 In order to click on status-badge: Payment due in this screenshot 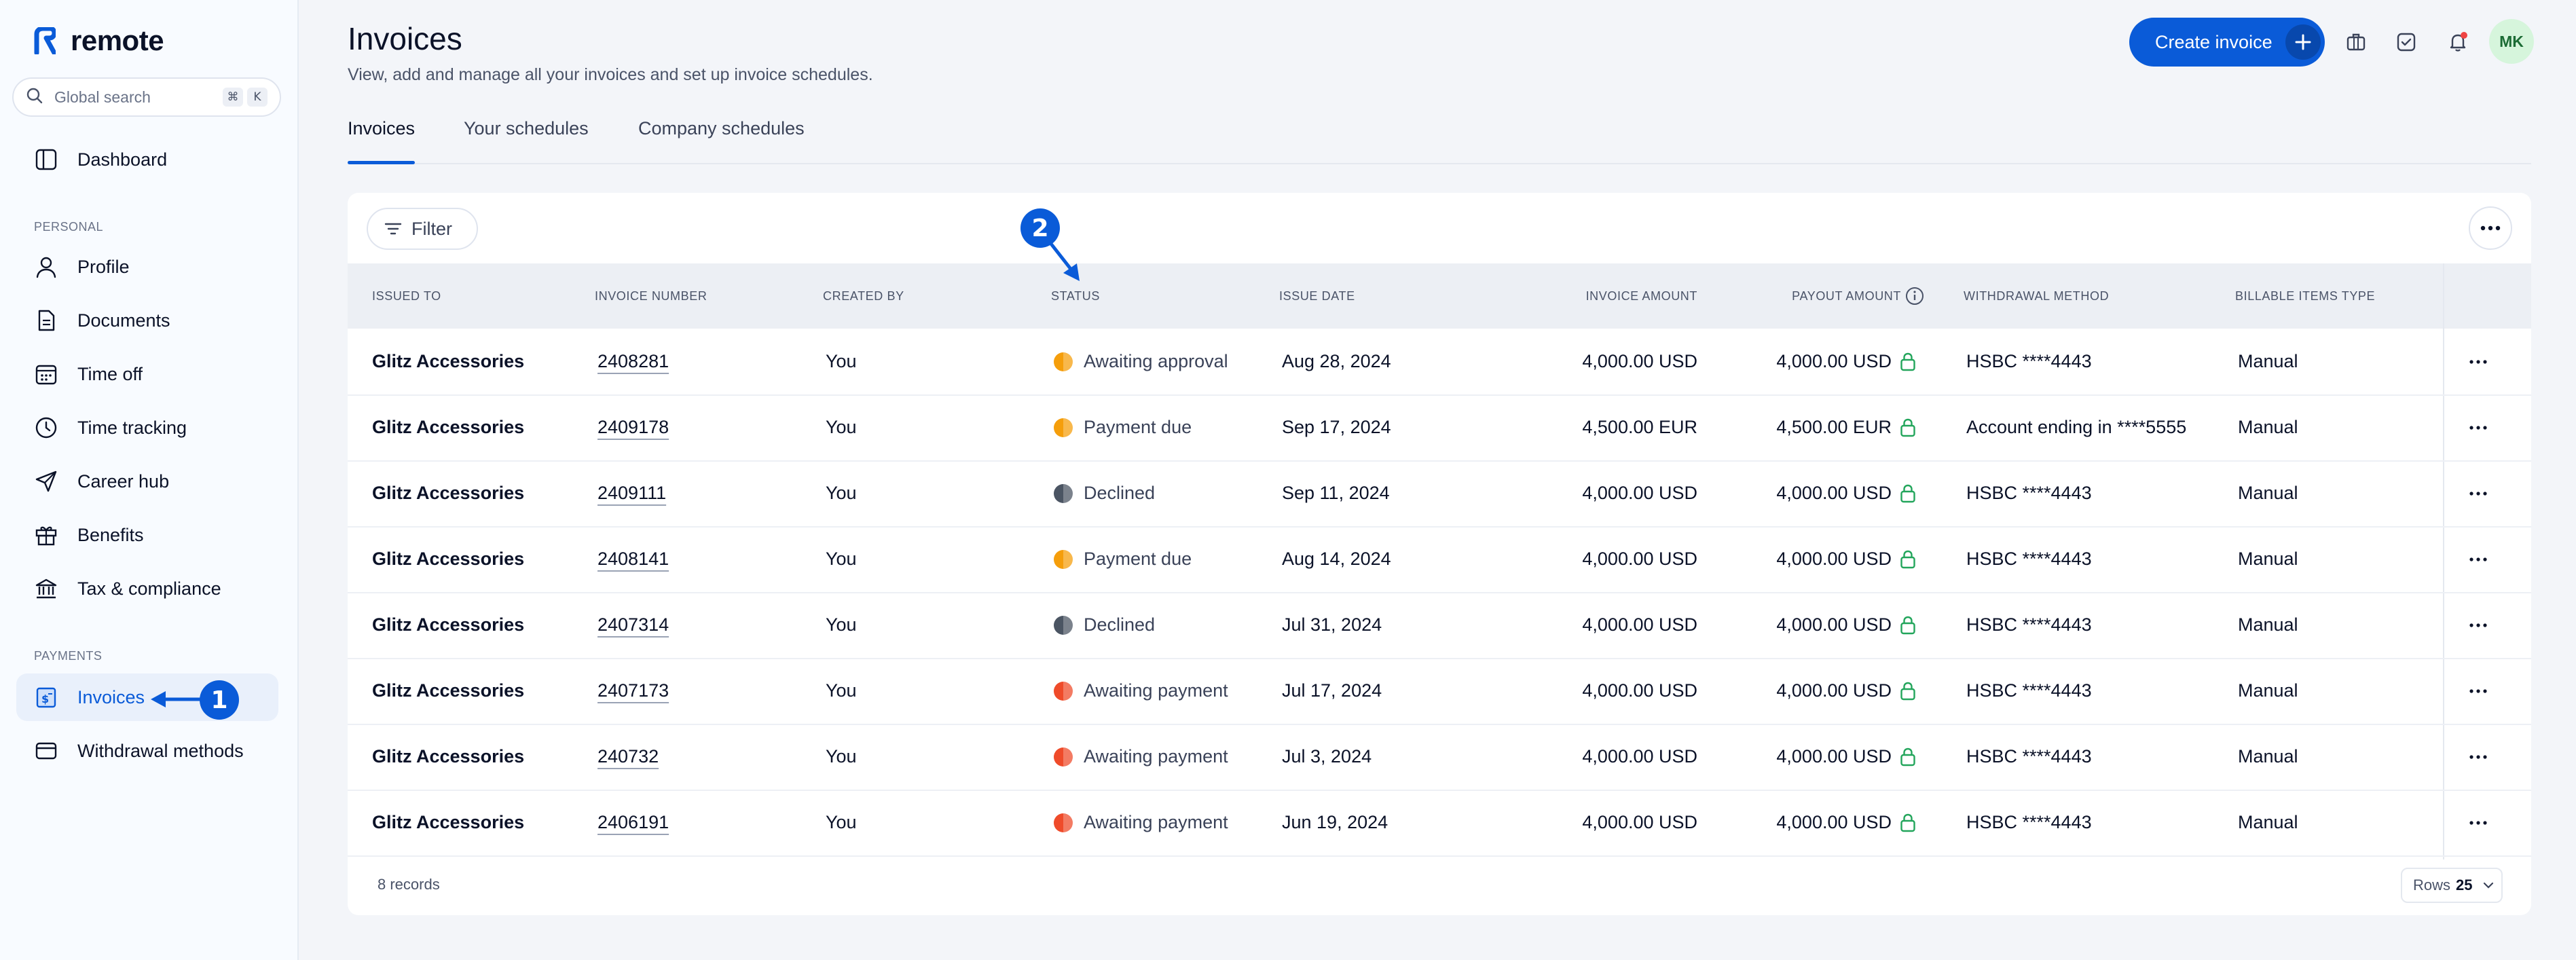, I will do `click(1123, 427)`.